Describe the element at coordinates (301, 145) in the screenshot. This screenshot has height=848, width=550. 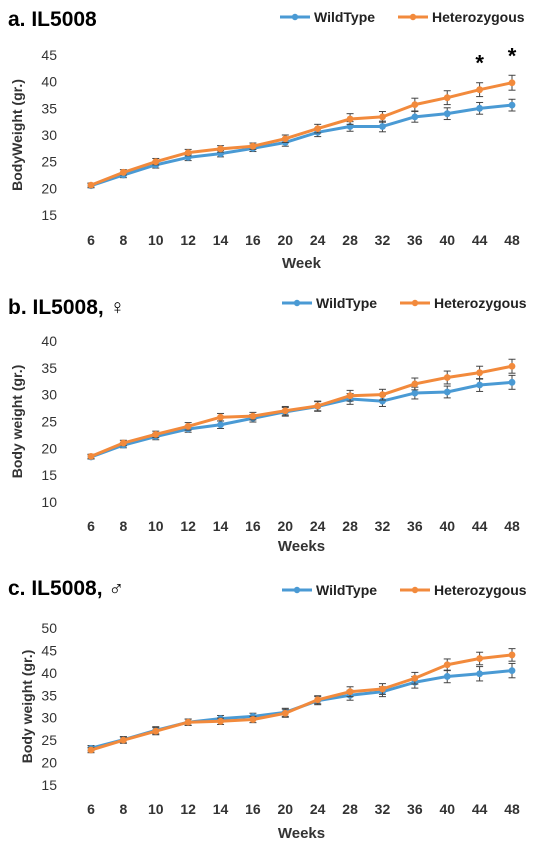
I see `series-line-wildtype` at that location.